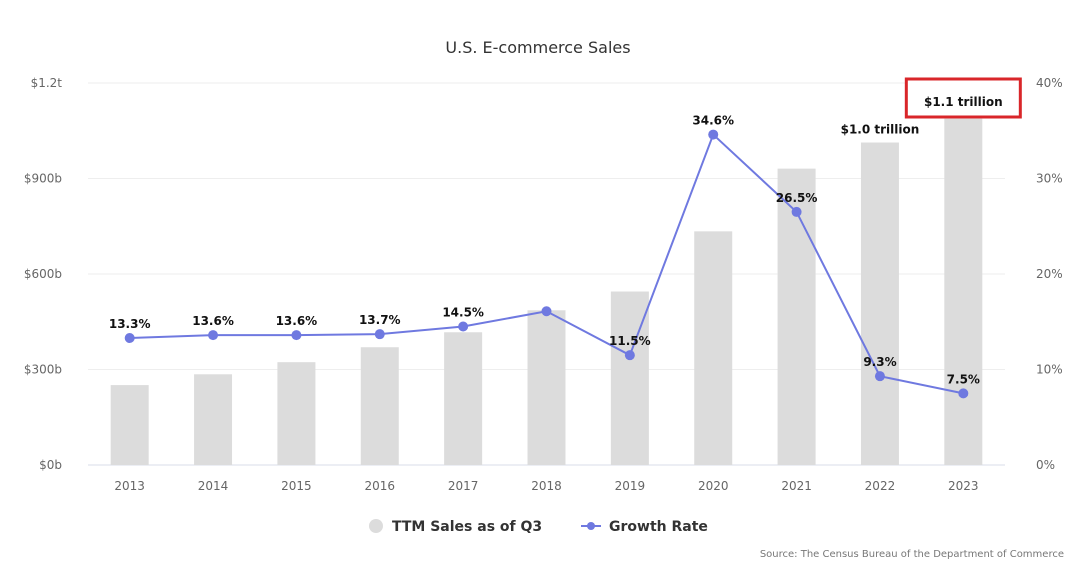 Image resolution: width=1080 pixels, height=569 pixels. I want to click on x-tick-label: 2016, so click(379, 486).